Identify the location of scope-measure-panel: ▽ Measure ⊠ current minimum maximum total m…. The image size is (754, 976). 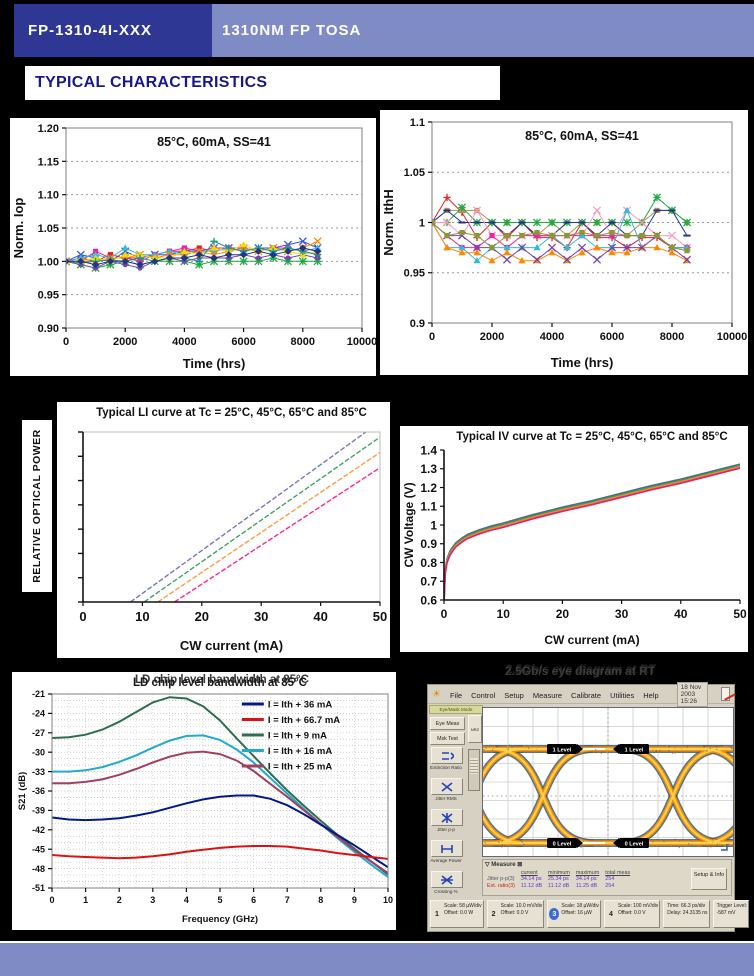
(607, 877).